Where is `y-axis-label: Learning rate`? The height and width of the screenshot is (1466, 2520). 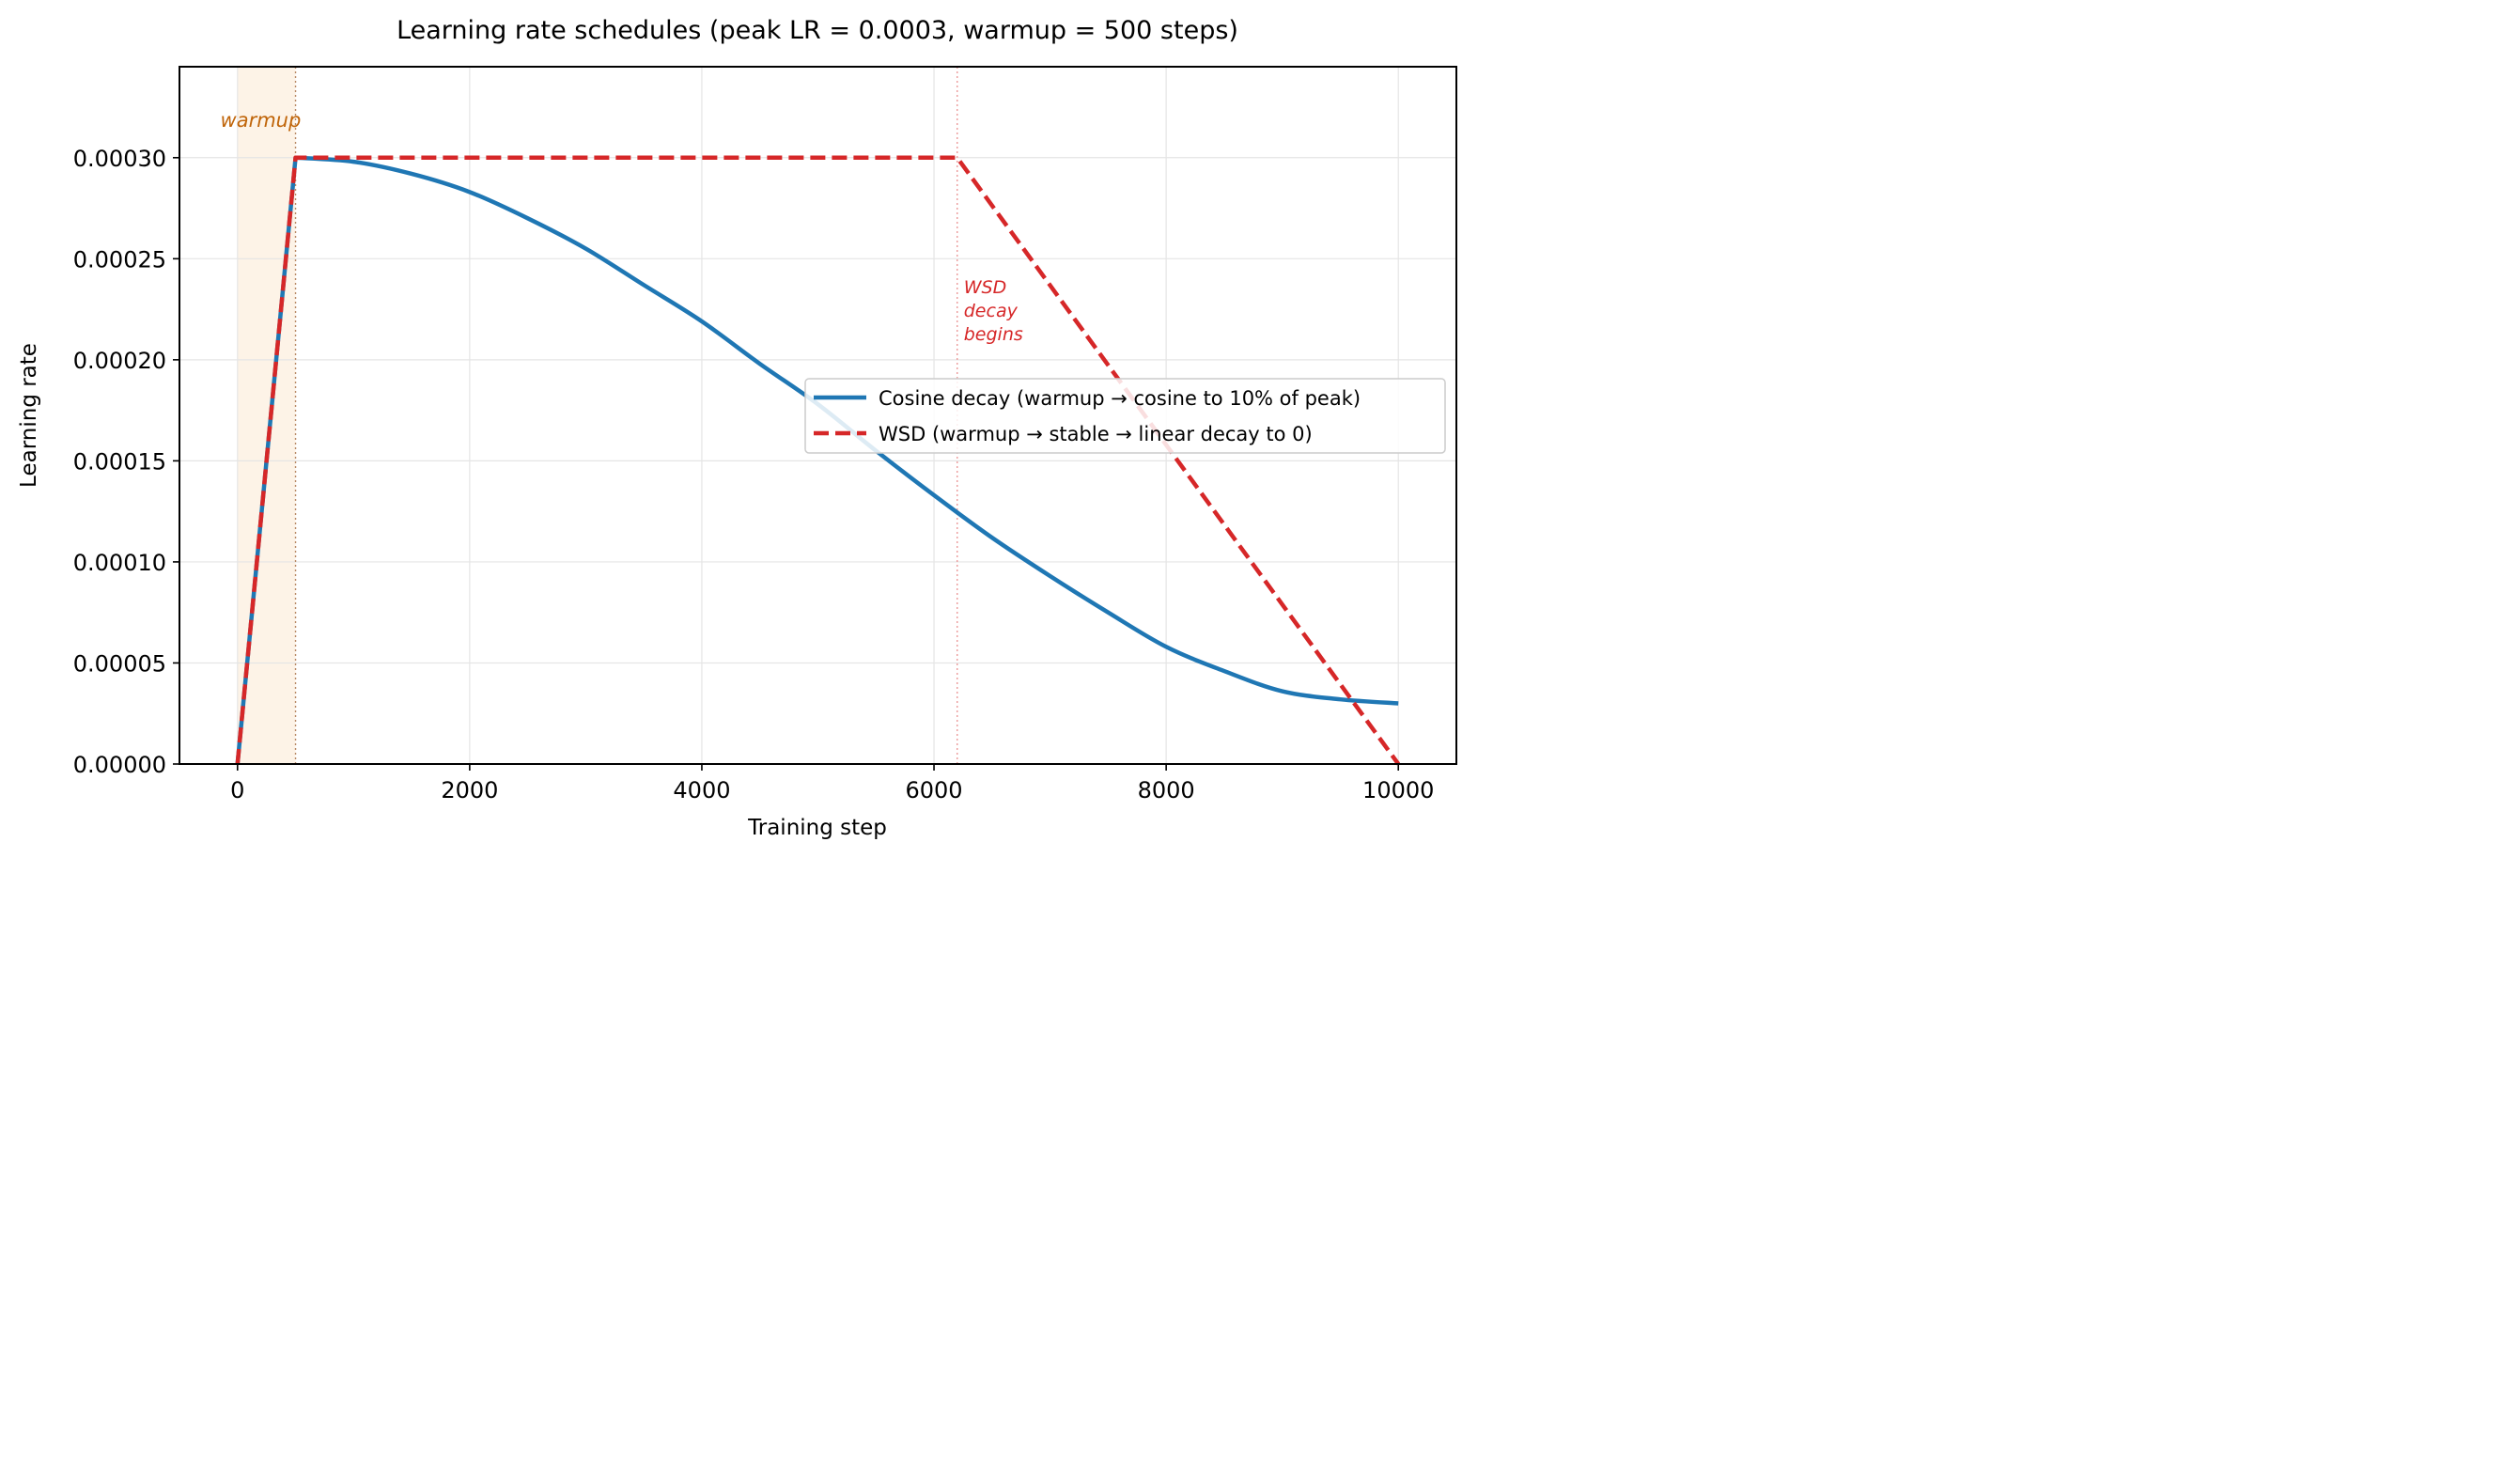
y-axis-label: Learning rate is located at coordinates (29, 415).